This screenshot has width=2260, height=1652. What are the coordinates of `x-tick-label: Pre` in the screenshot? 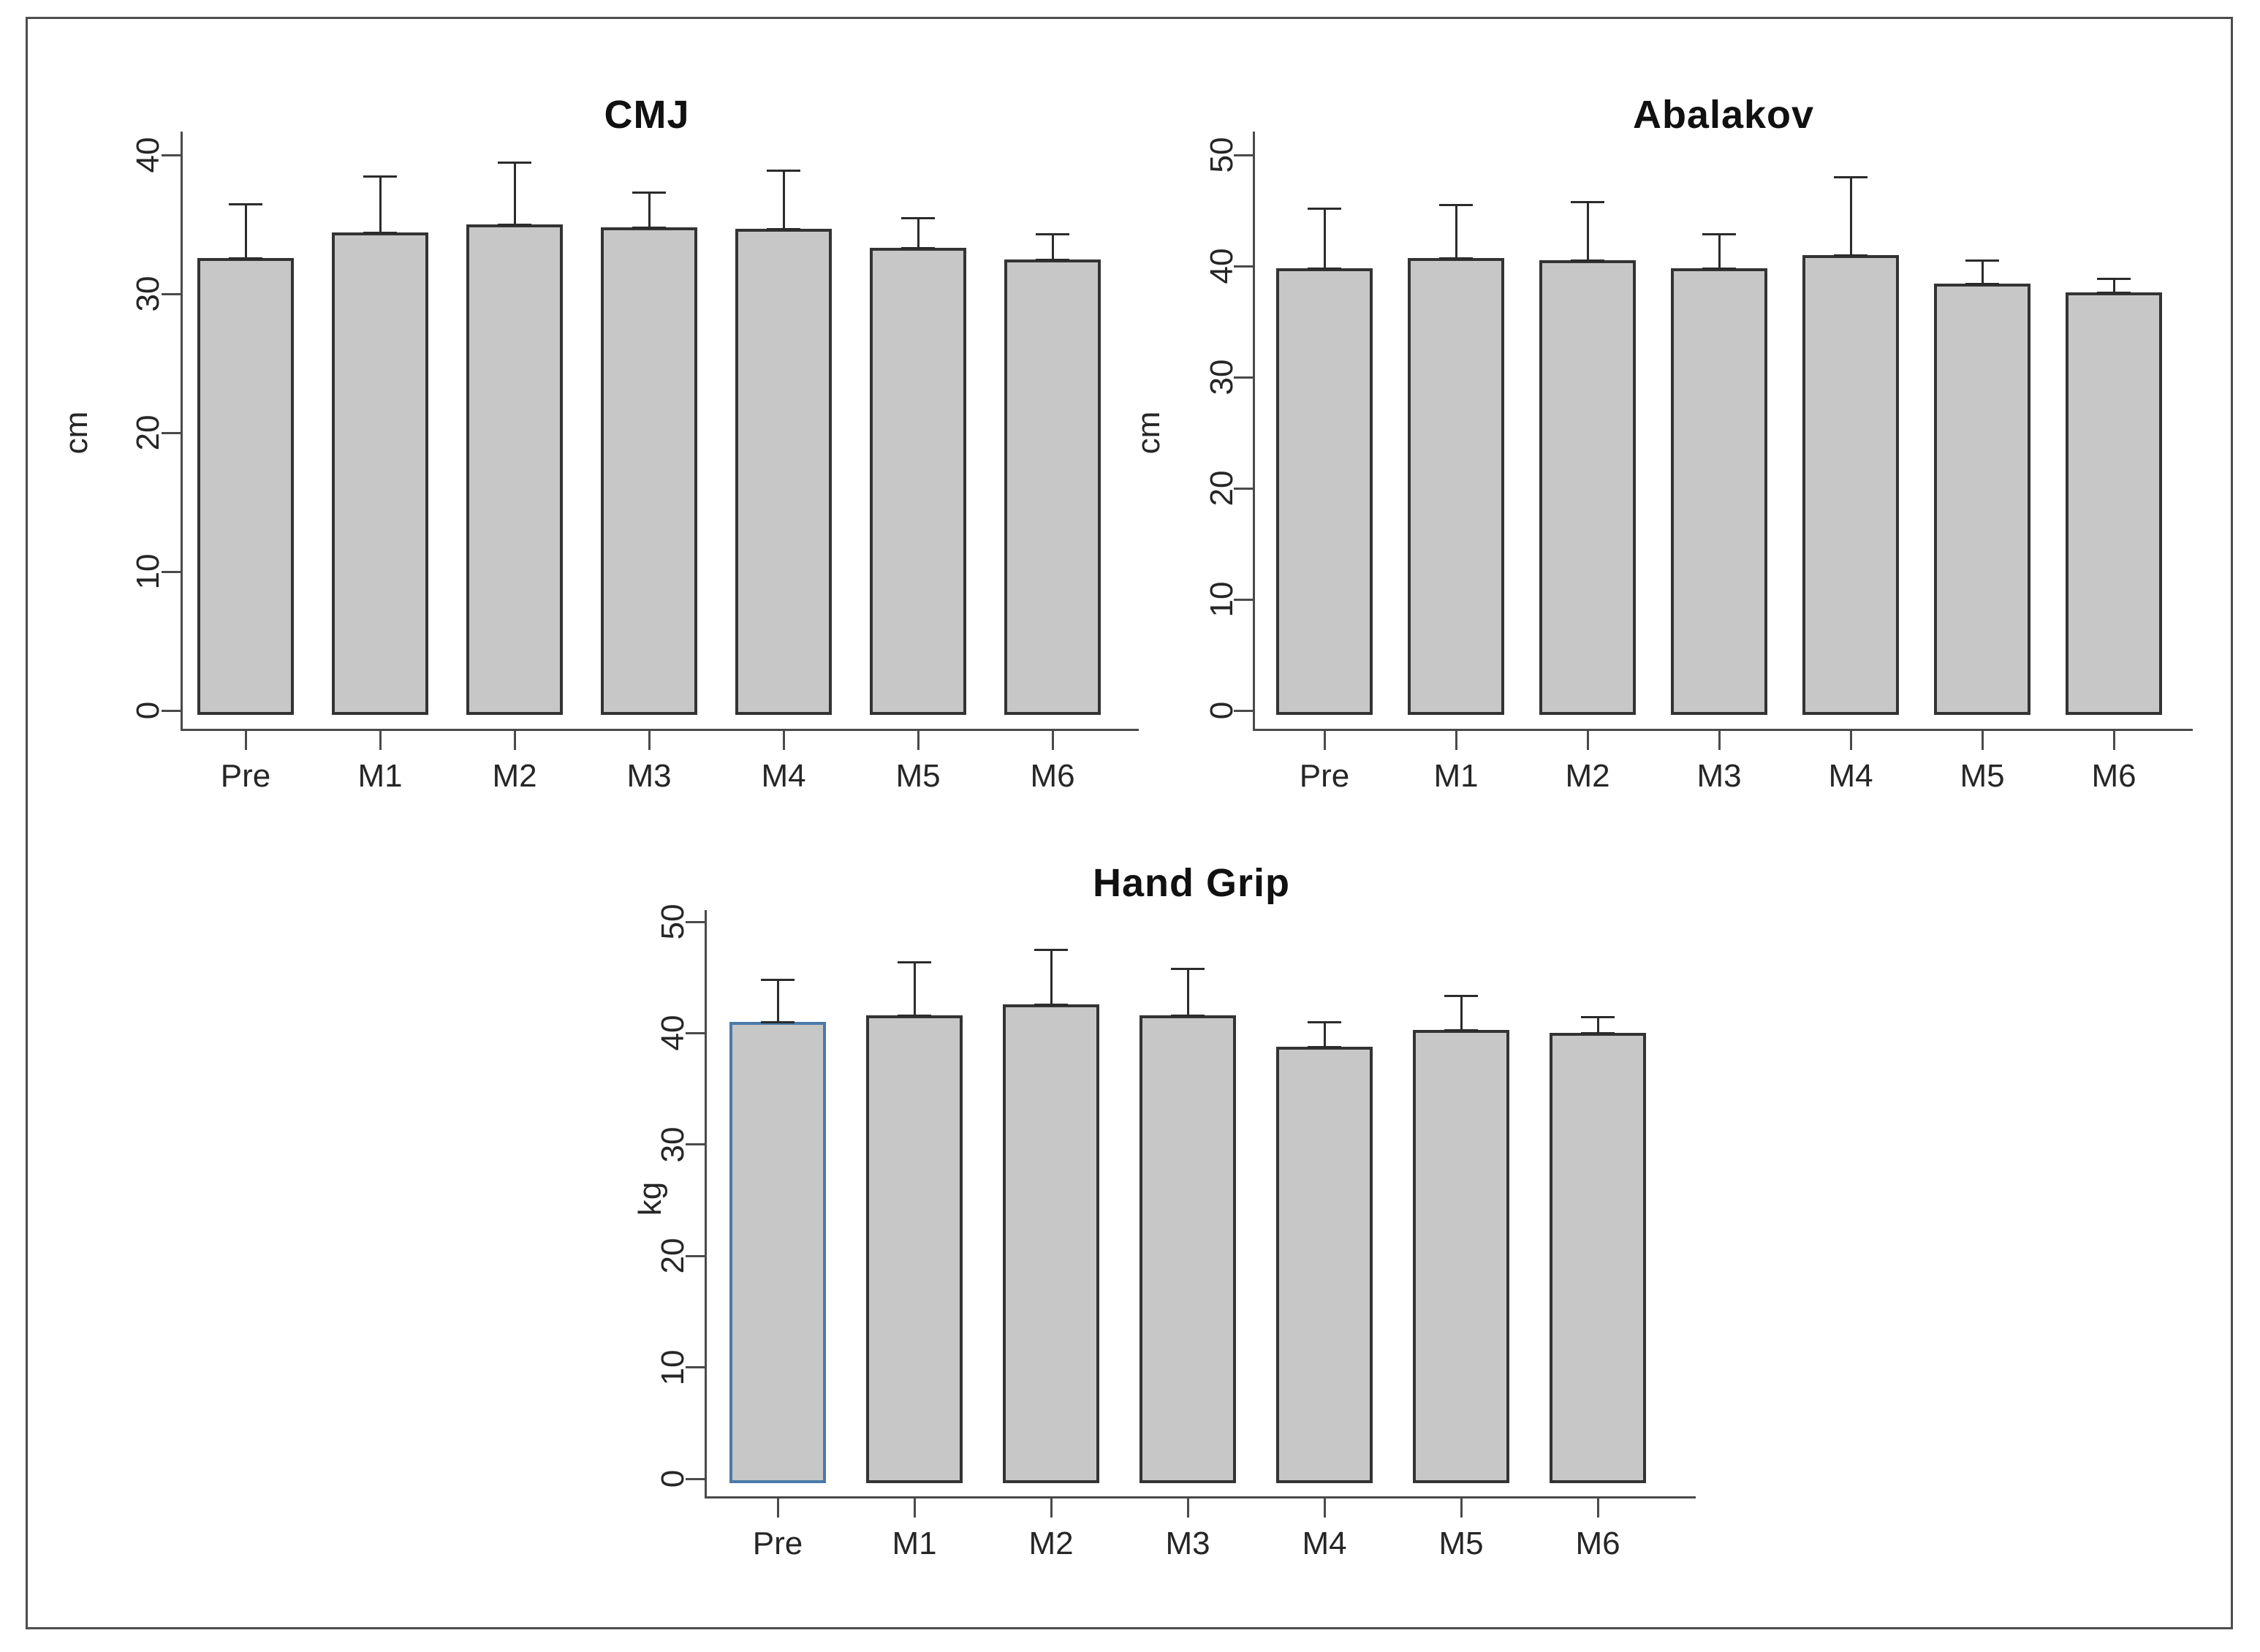 It's located at (1324, 776).